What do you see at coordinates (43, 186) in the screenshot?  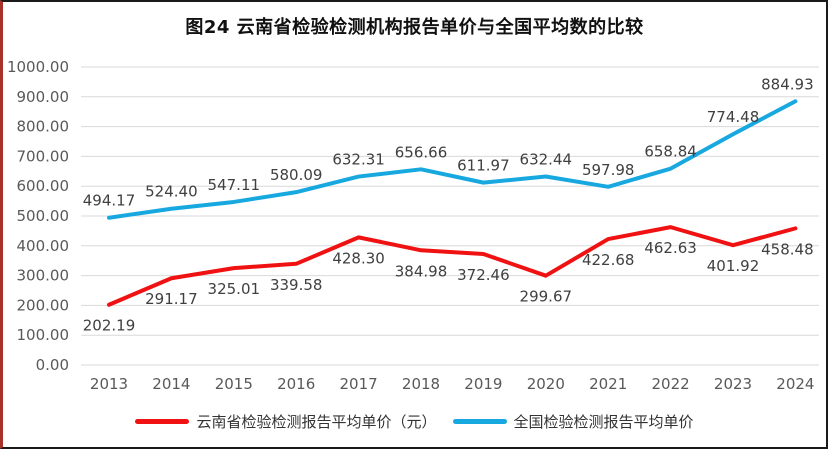 I see `y-axis-tick-label: 600.00` at bounding box center [43, 186].